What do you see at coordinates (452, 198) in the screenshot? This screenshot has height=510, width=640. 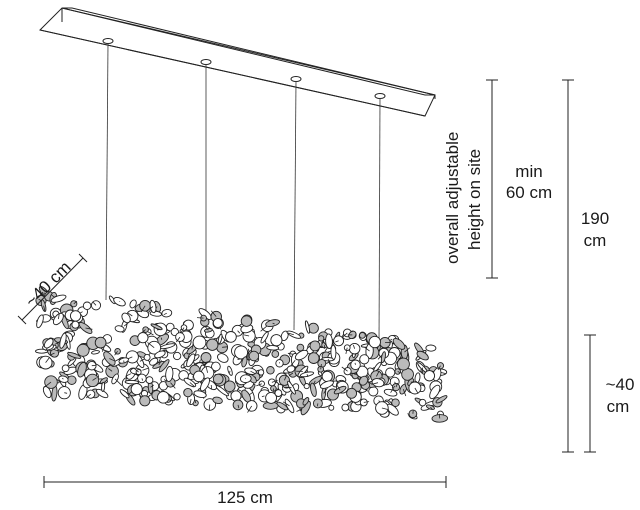 I see `adjustable-label-line1: overall adjustable` at bounding box center [452, 198].